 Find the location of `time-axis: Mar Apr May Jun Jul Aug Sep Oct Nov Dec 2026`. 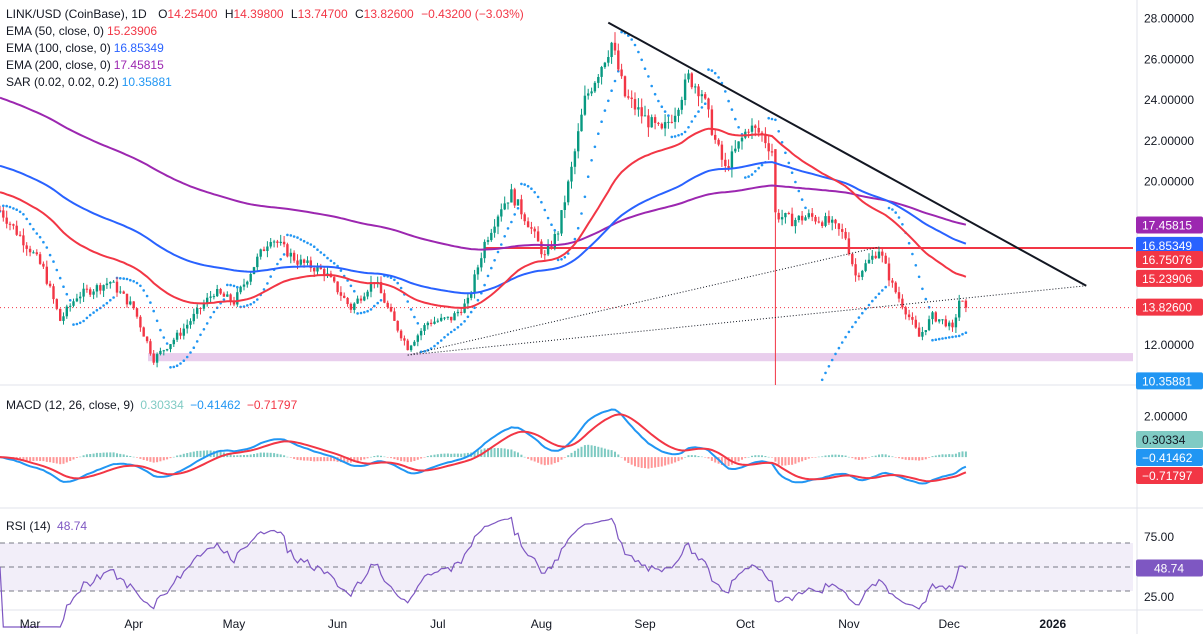

time-axis: Mar Apr May Jun Jul Aug Sep Oct Nov Dec 2026 is located at coordinates (543, 624).